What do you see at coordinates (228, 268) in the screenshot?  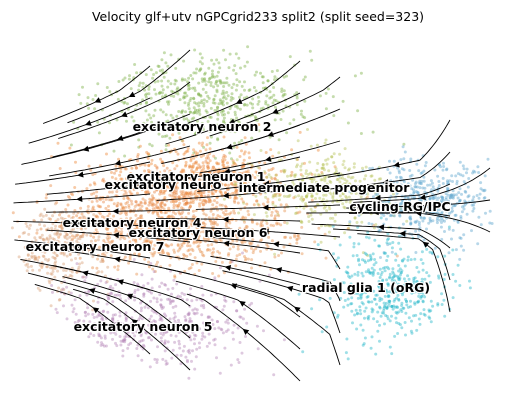 I see `streamline-arrowhead` at bounding box center [228, 268].